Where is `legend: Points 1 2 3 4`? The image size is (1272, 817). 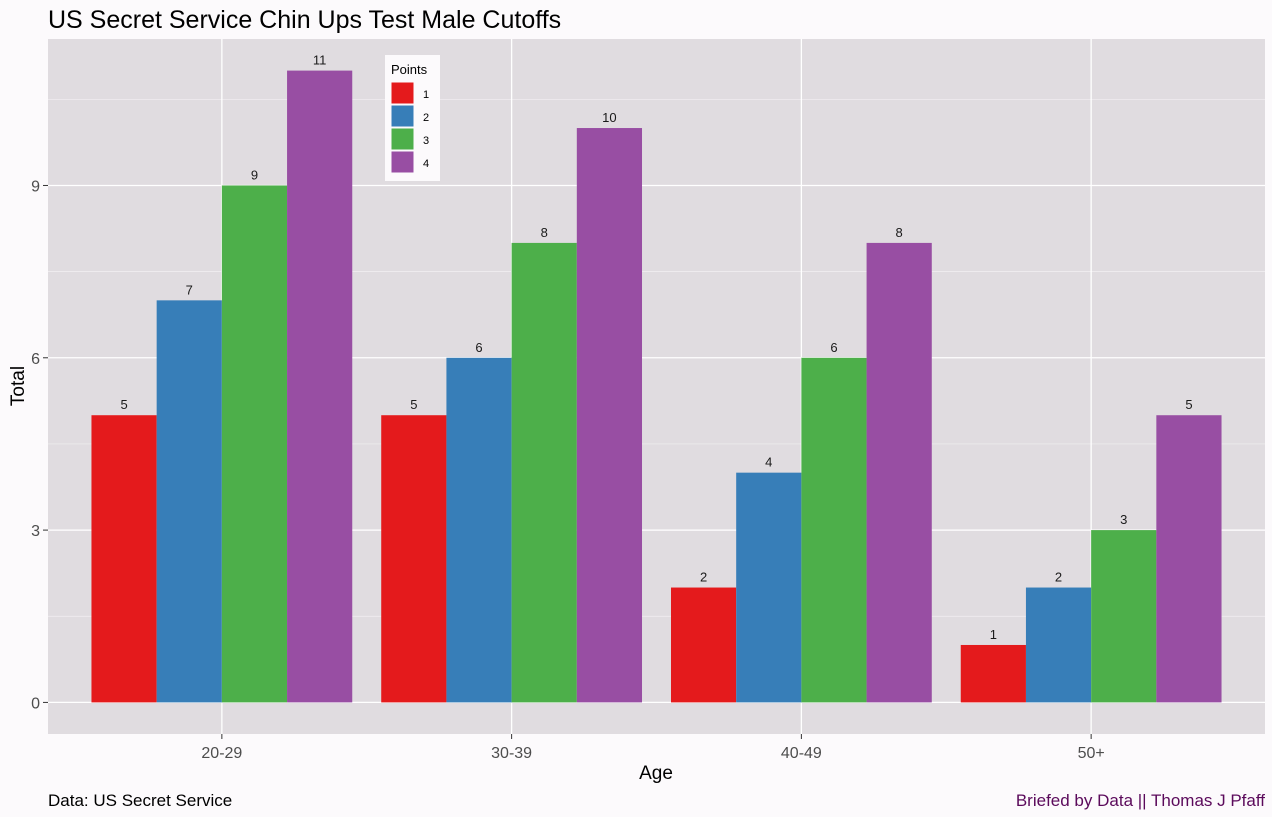
legend: Points 1 2 3 4 is located at coordinates (412, 118).